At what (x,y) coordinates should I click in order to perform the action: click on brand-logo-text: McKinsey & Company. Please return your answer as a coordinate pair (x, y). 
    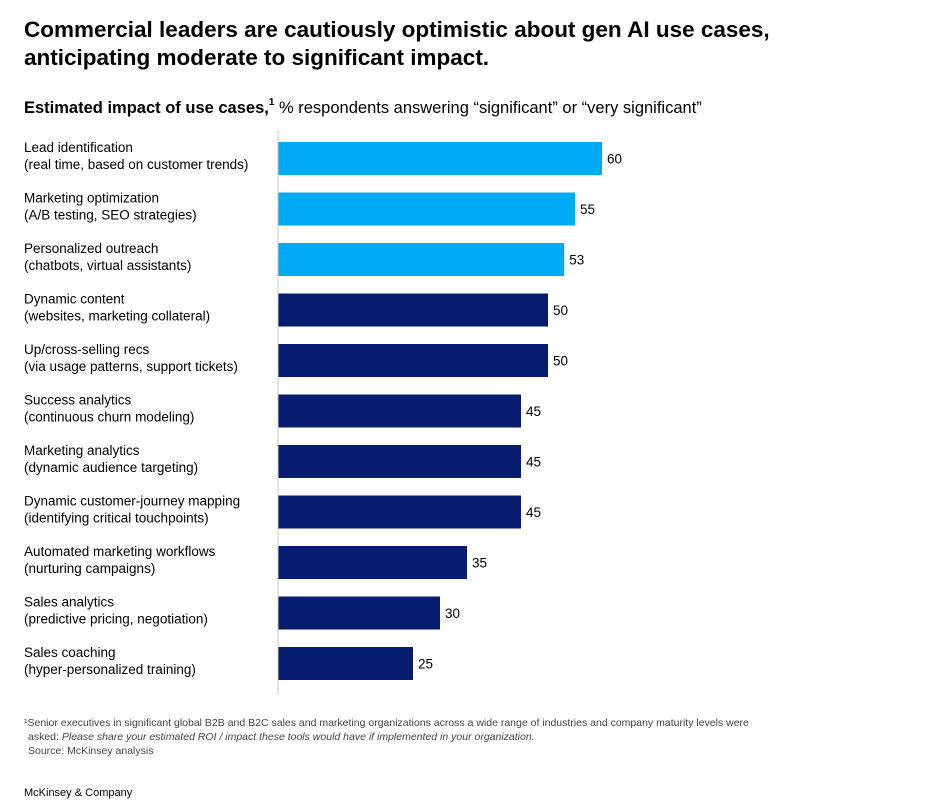
    Looking at the image, I should click on (78, 793).